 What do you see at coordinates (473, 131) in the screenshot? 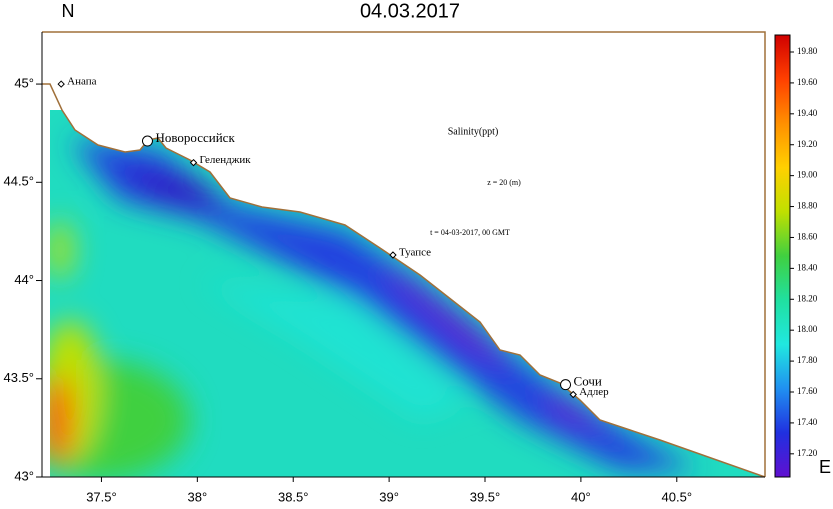
I see `annotation: Salinity(ppt)` at bounding box center [473, 131].